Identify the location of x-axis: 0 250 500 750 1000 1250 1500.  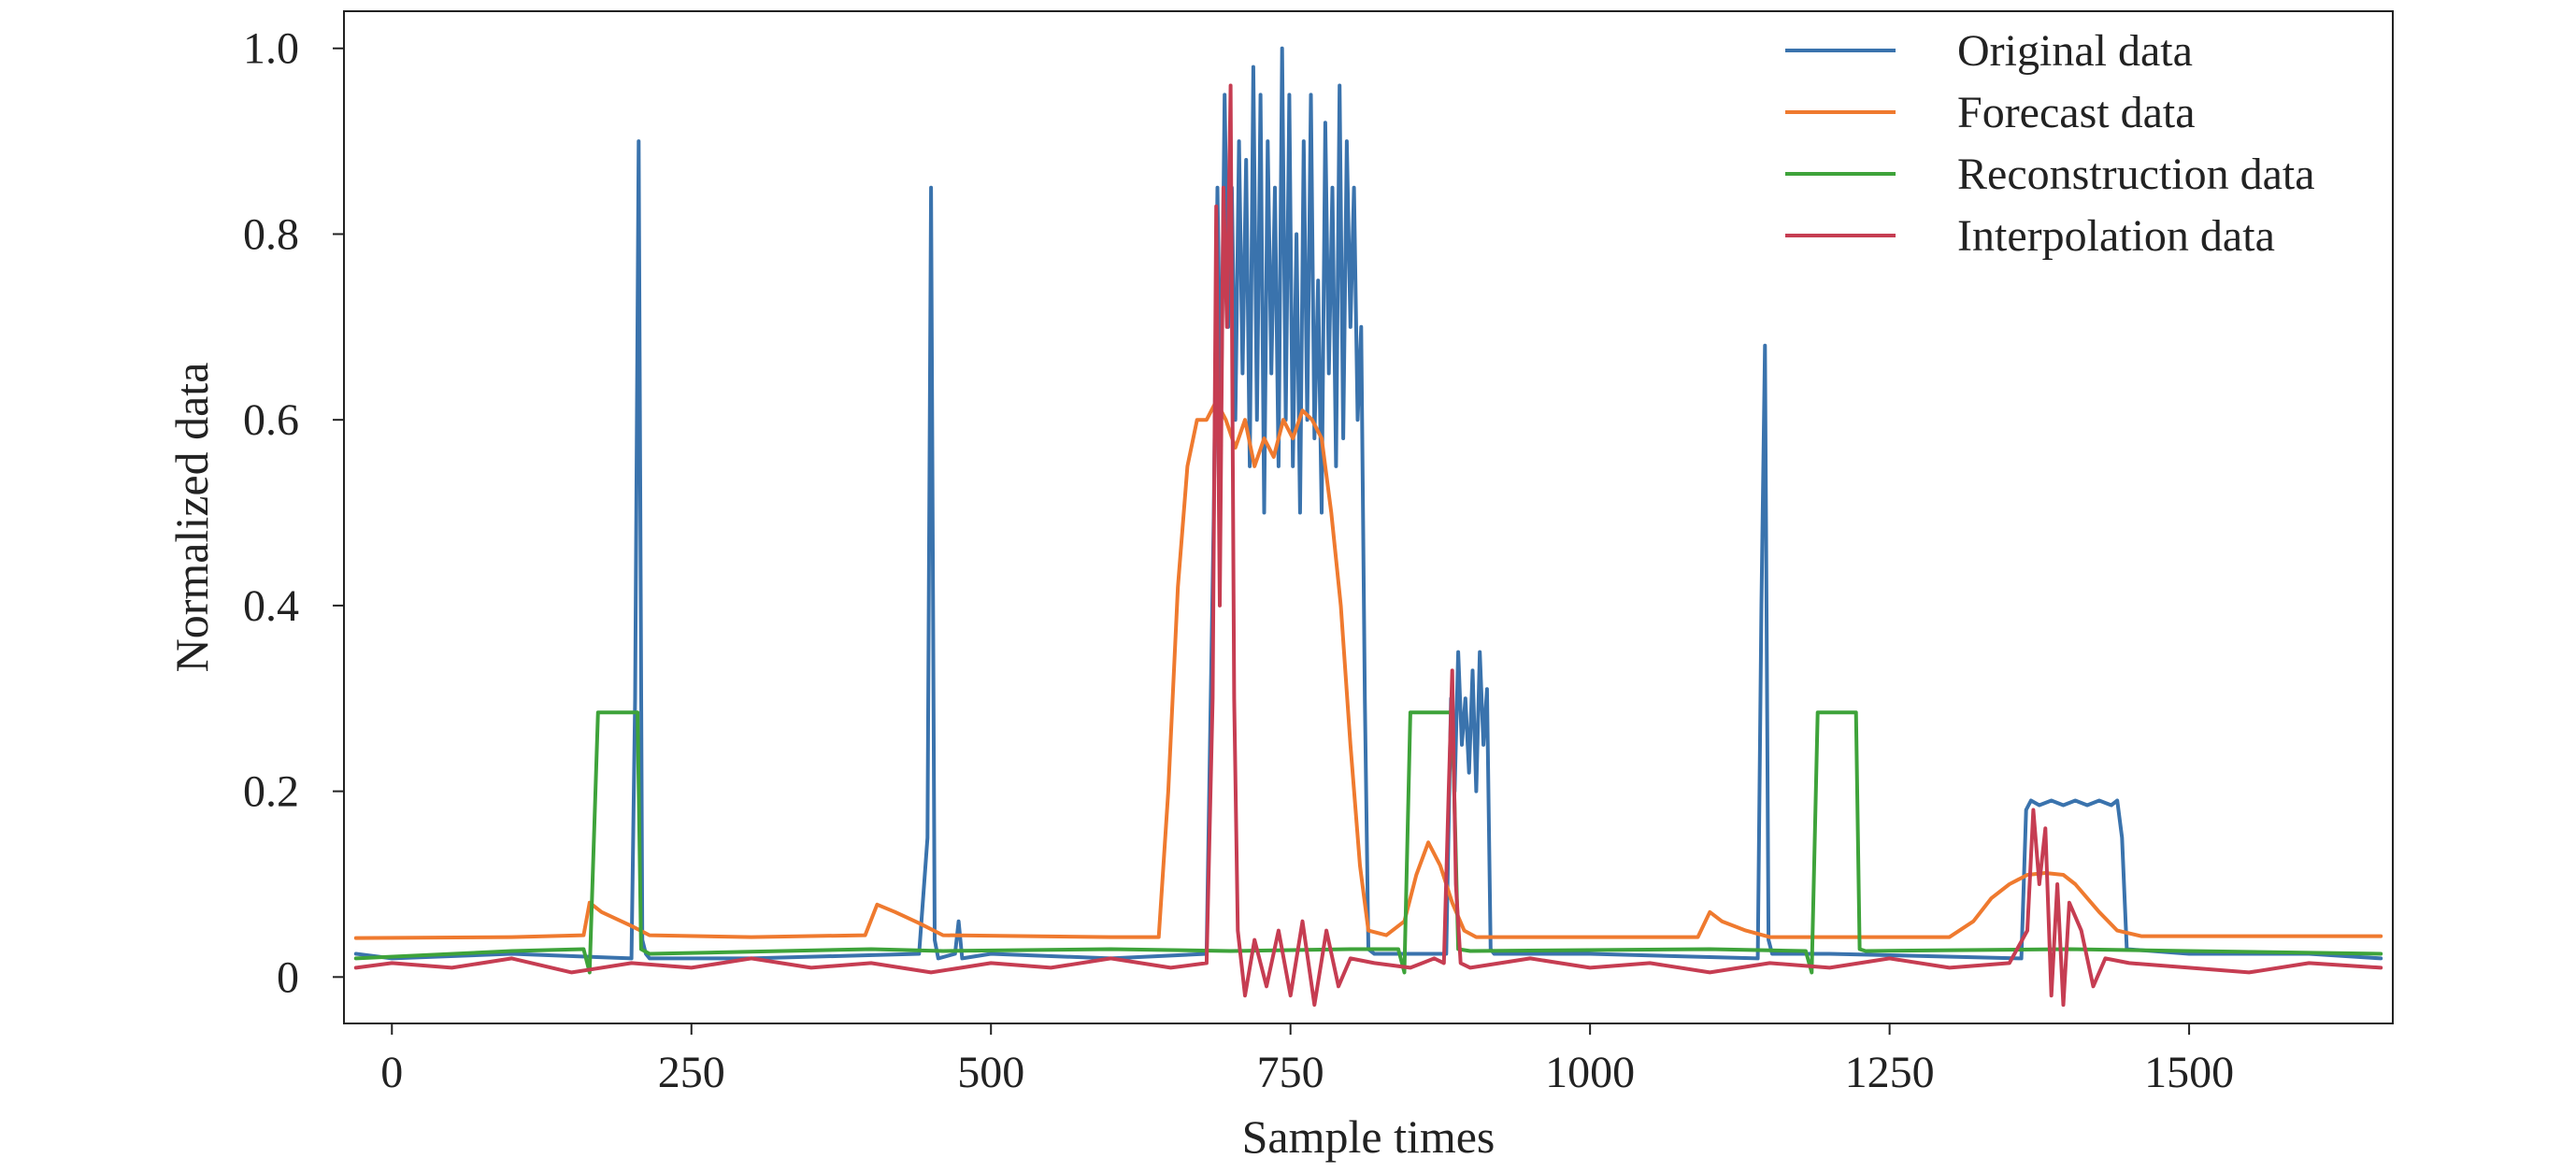
(1307, 1060).